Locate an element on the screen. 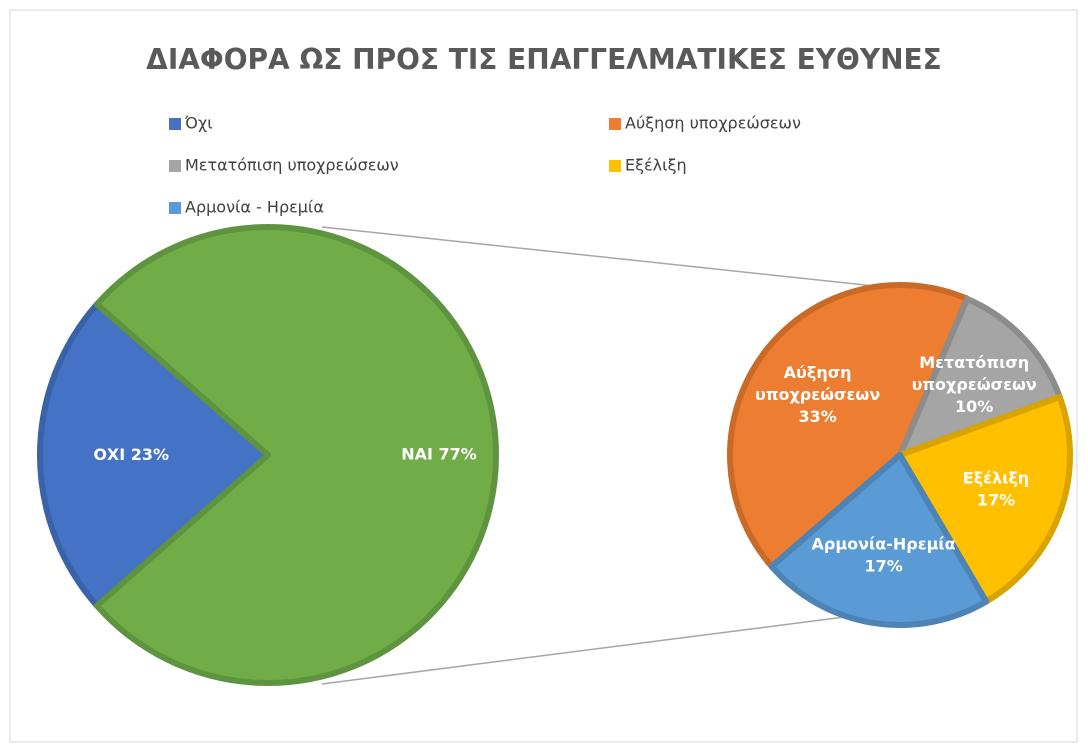 The width and height of the screenshot is (1088, 753). data-label-line: Εξέλιξη is located at coordinates (996, 477).